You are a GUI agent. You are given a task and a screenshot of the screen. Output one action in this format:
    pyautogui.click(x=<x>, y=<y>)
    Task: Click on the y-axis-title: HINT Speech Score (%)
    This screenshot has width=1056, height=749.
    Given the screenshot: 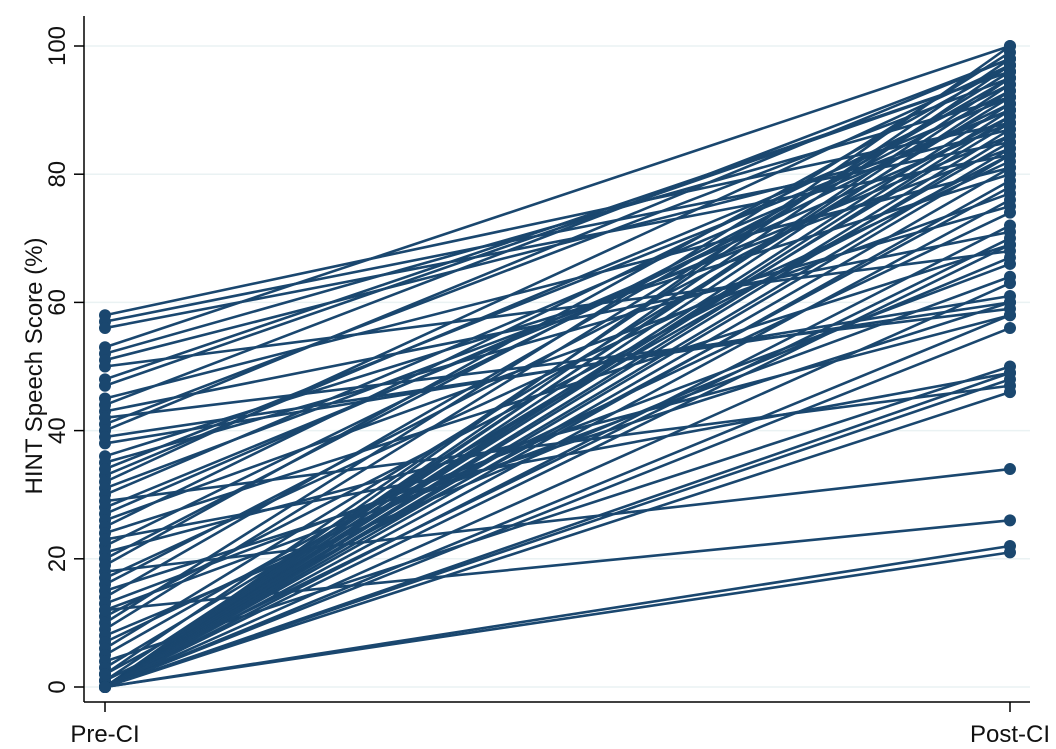 What is the action you would take?
    pyautogui.click(x=34, y=366)
    